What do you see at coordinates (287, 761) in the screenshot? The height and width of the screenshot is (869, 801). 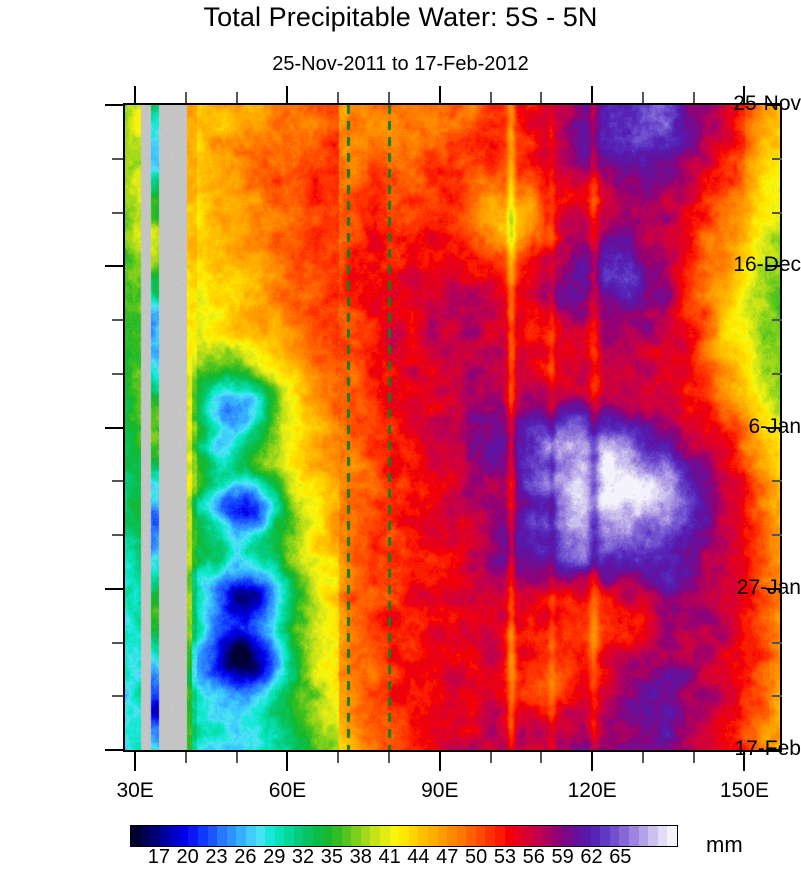 I see `x-tick-major` at bounding box center [287, 761].